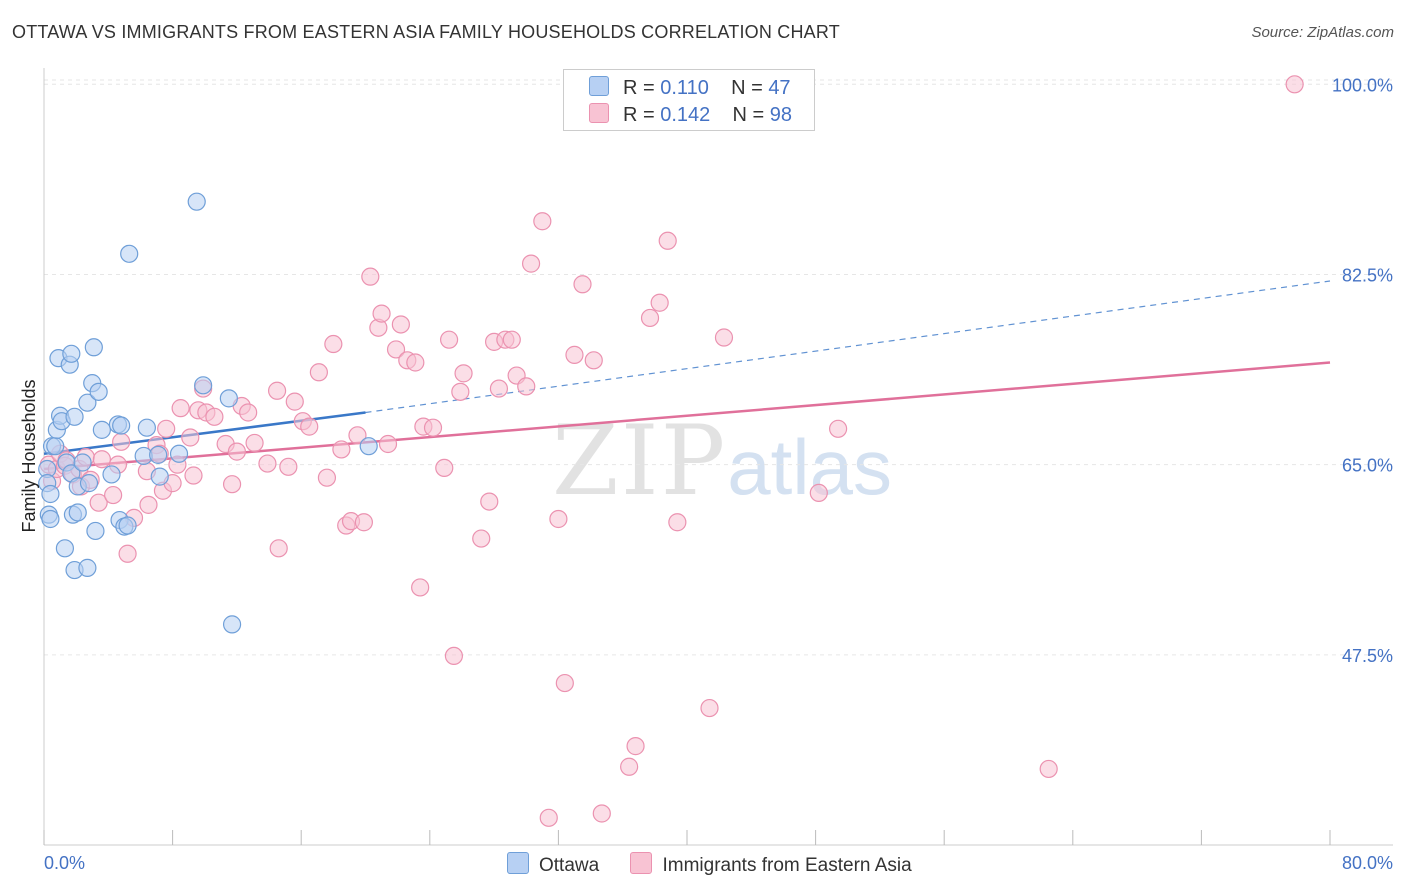 This screenshot has height=892, width=1406. What do you see at coordinates (1367, 863) in the screenshot?
I see `x-tick-label: 80.0%` at bounding box center [1367, 863].